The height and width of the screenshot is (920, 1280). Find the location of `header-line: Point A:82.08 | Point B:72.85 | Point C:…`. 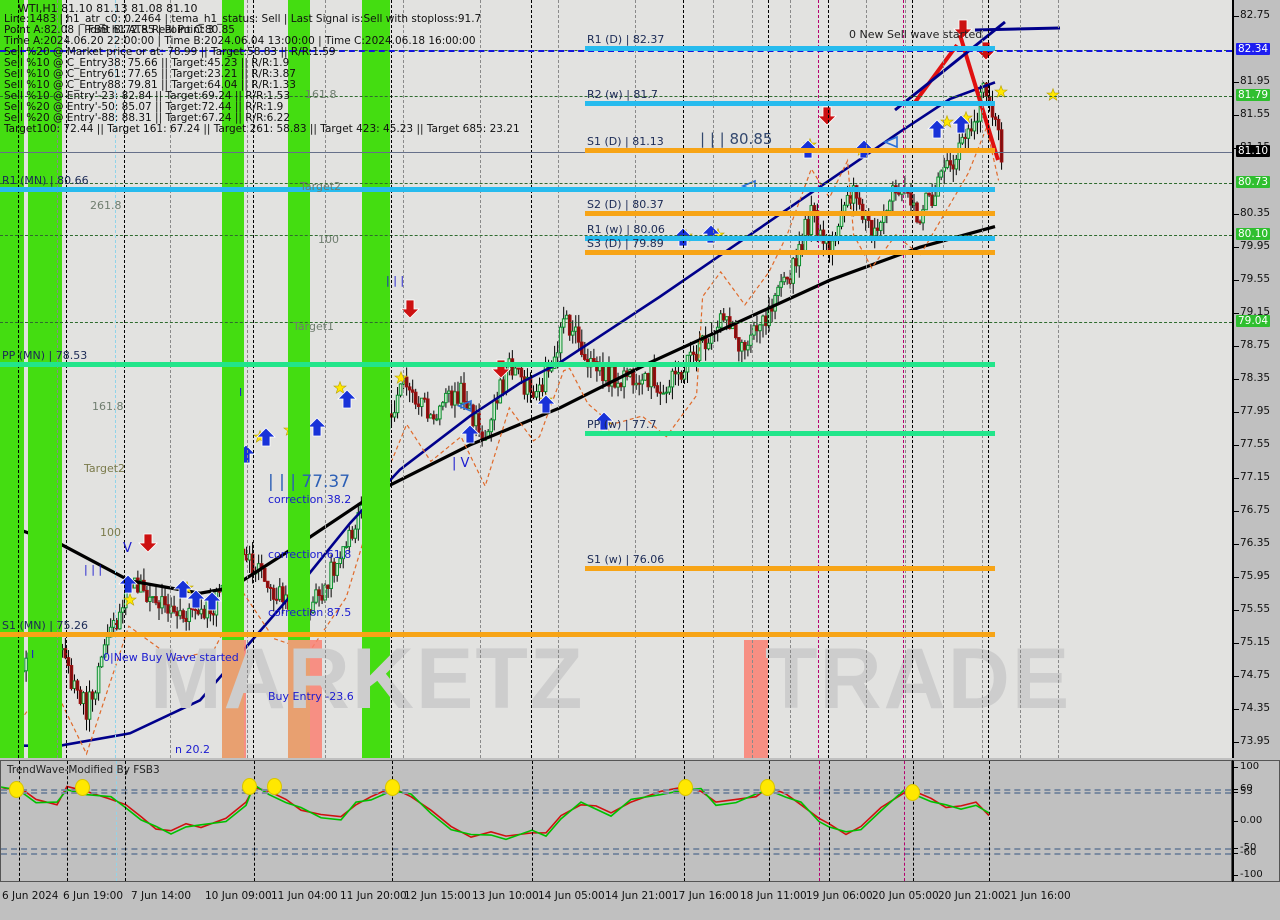

header-line: Point A:82.08 | Point B:72.85 | Point C:… is located at coordinates (119, 30).